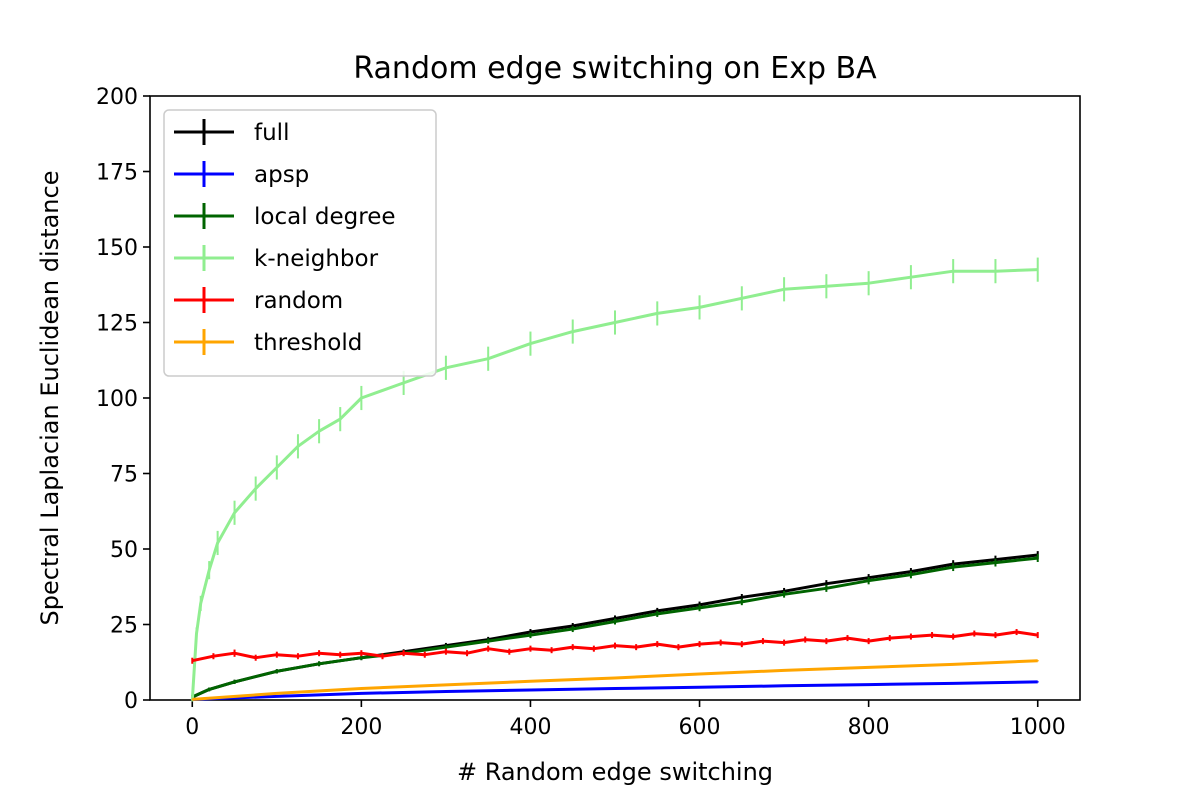 The width and height of the screenshot is (1200, 800). Describe the element at coordinates (192, 727) in the screenshot. I see `x-tick-label: 0` at that location.